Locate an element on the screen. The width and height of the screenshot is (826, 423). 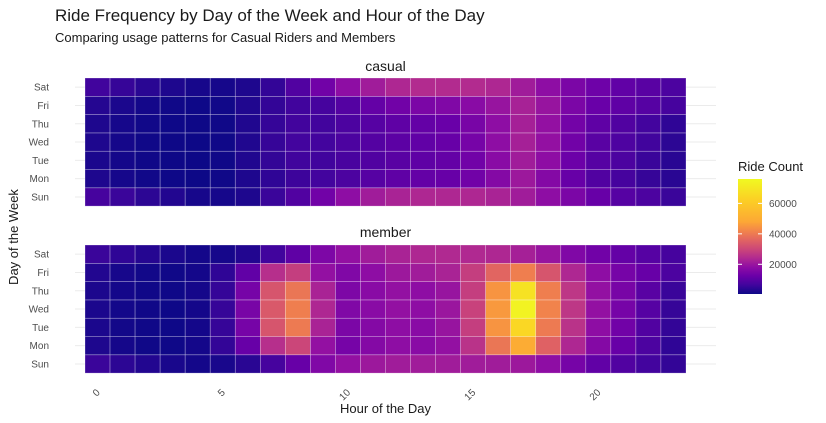
x-tick-label: 0 is located at coordinates (97, 393).